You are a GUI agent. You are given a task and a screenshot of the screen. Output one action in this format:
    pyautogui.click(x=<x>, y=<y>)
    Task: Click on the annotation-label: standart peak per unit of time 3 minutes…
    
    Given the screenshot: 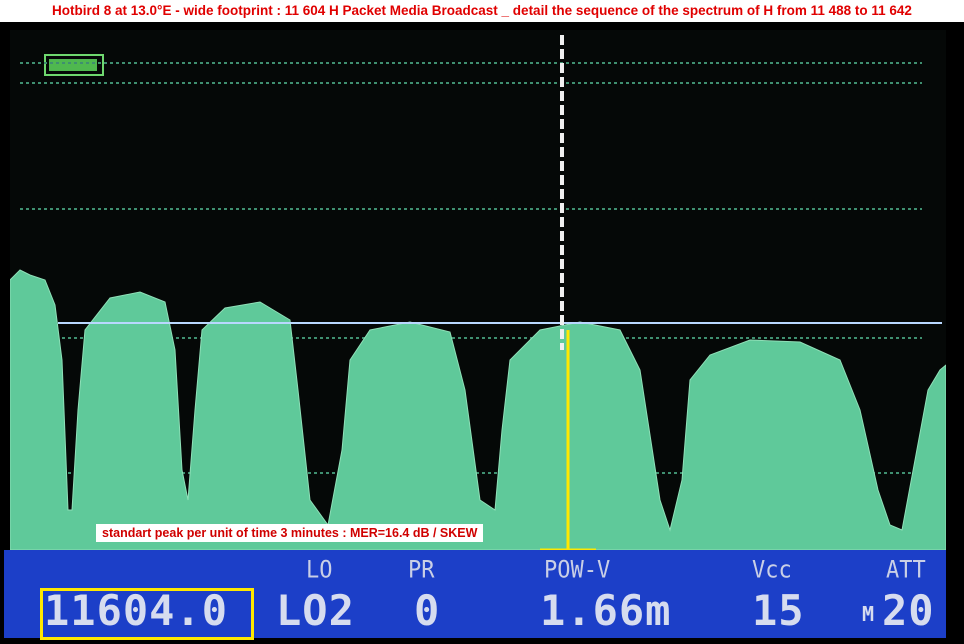 What is the action you would take?
    pyautogui.click(x=290, y=533)
    